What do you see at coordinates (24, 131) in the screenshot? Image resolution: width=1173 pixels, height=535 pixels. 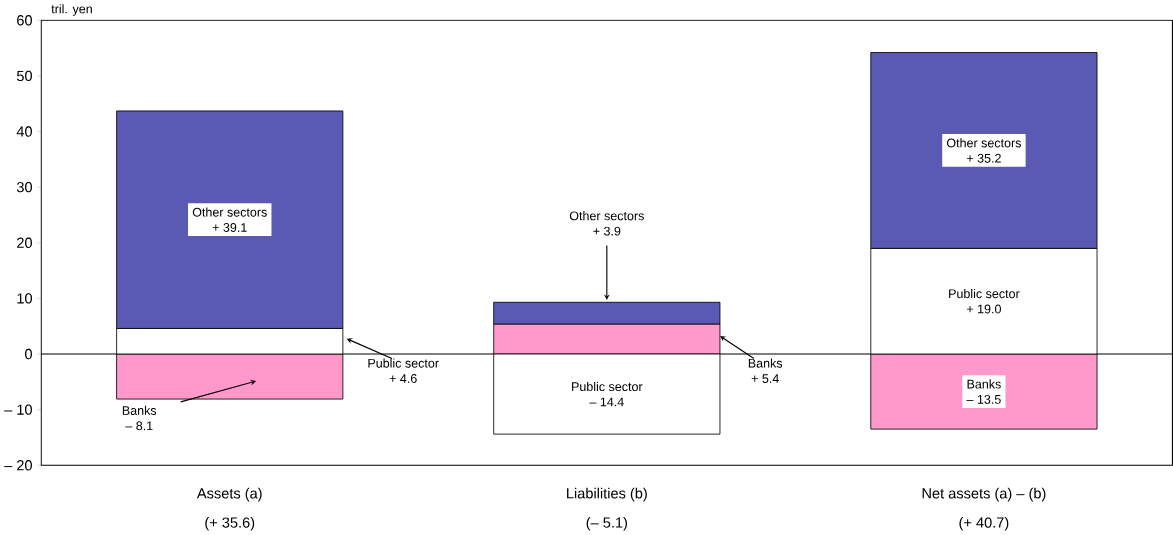 I see `y-tick-label: 40` at bounding box center [24, 131].